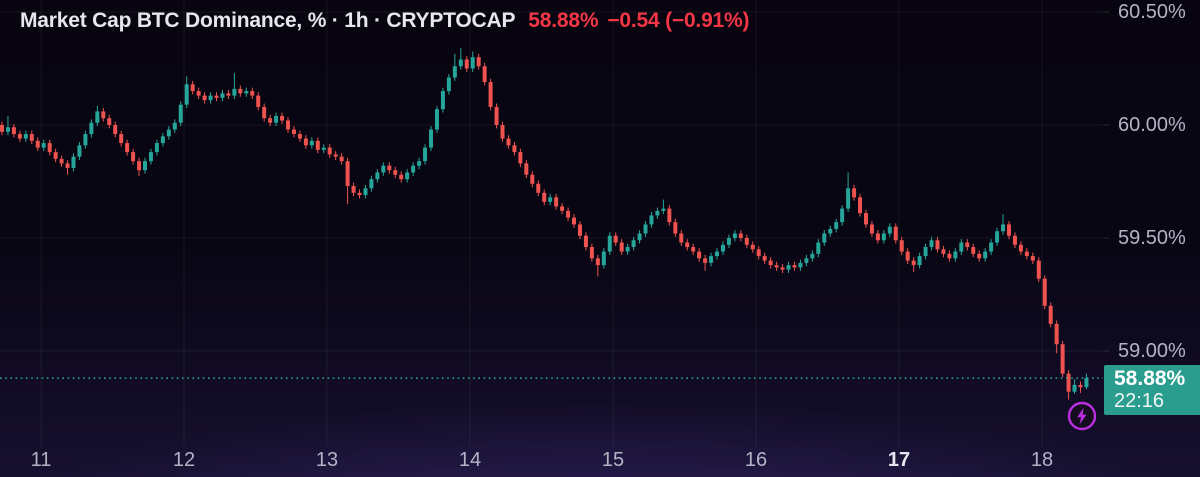 This screenshot has height=477, width=1200. Describe the element at coordinates (1152, 238) in the screenshot. I see `price-axis-label: 59.50%` at that location.